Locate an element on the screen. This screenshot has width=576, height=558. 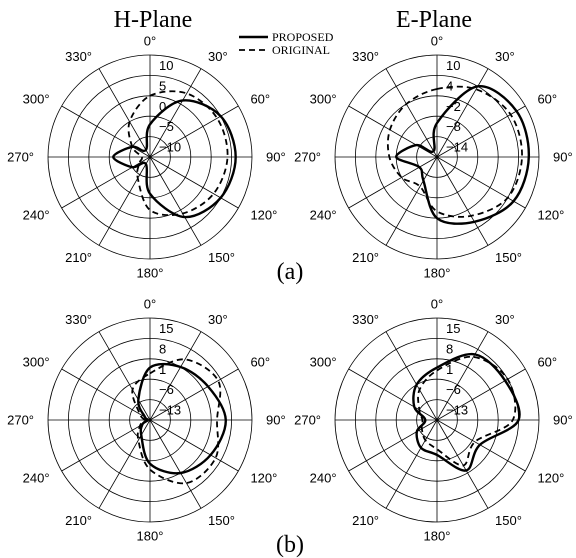
legend: PROPOSED ORIGINAL is located at coordinates (286, 43).